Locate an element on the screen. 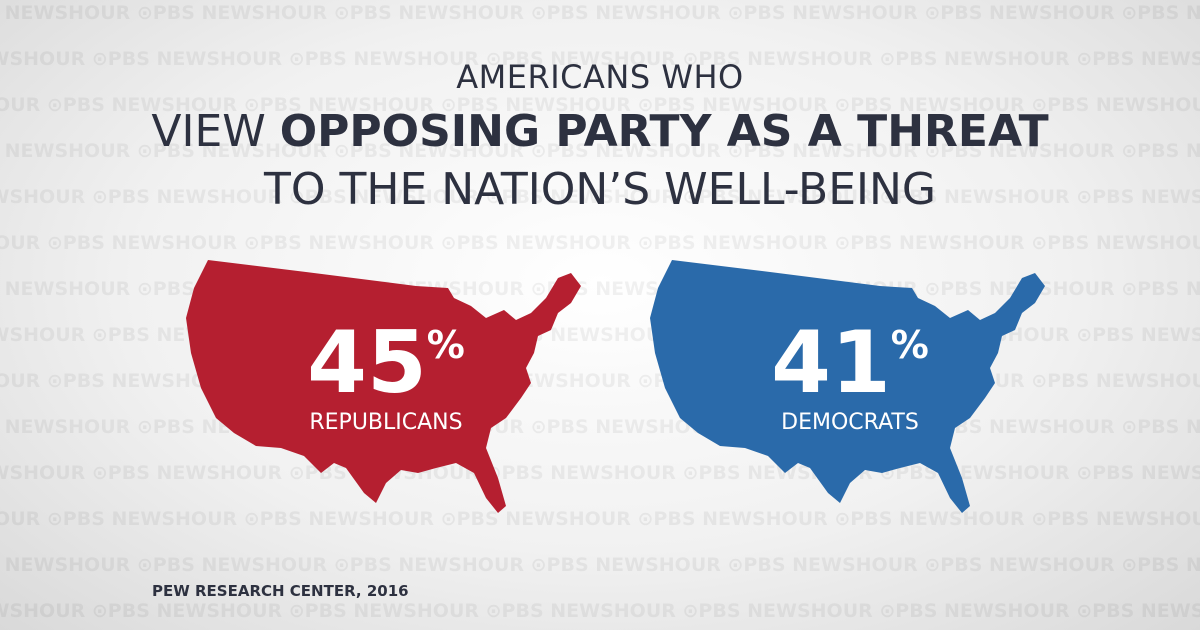 The image size is (1200, 630). us-map-shape-red is located at coordinates (383, 386).